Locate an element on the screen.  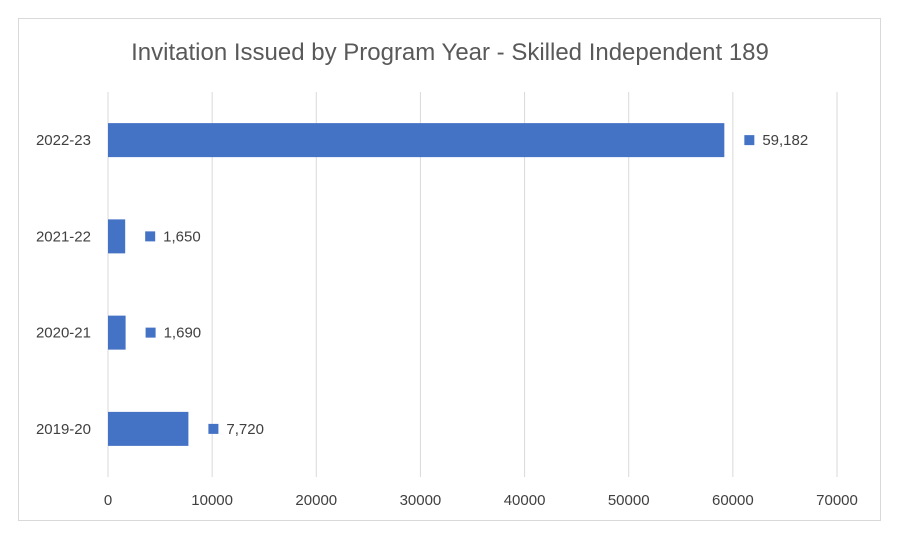
x-tick-label: 30000 is located at coordinates (421, 500).